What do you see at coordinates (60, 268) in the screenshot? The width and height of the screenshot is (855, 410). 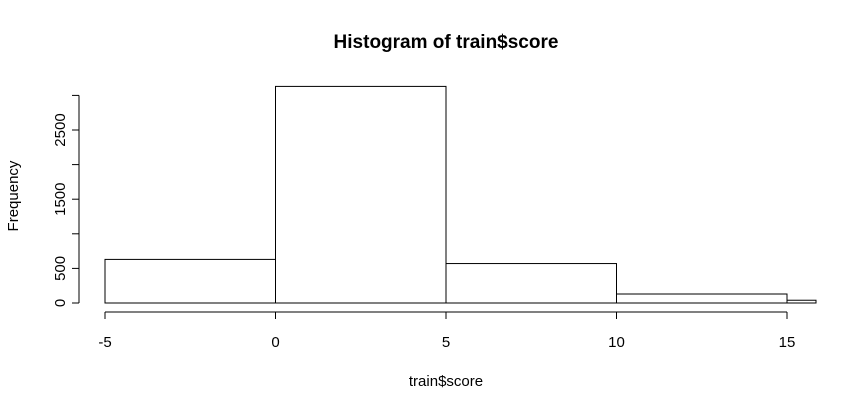 I see `y-tick-label: 500` at bounding box center [60, 268].